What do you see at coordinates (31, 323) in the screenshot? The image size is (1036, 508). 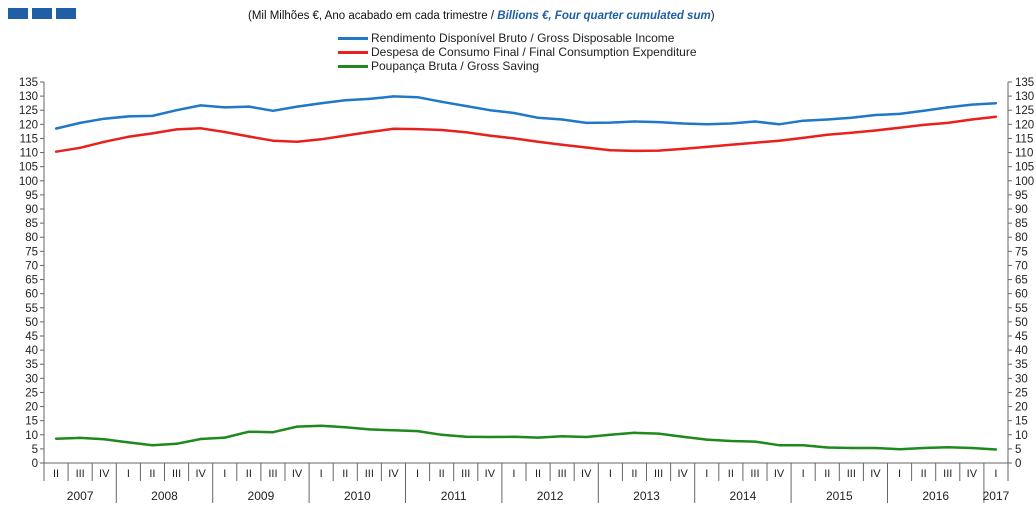 I see `y-tick-label-left: 50` at bounding box center [31, 323].